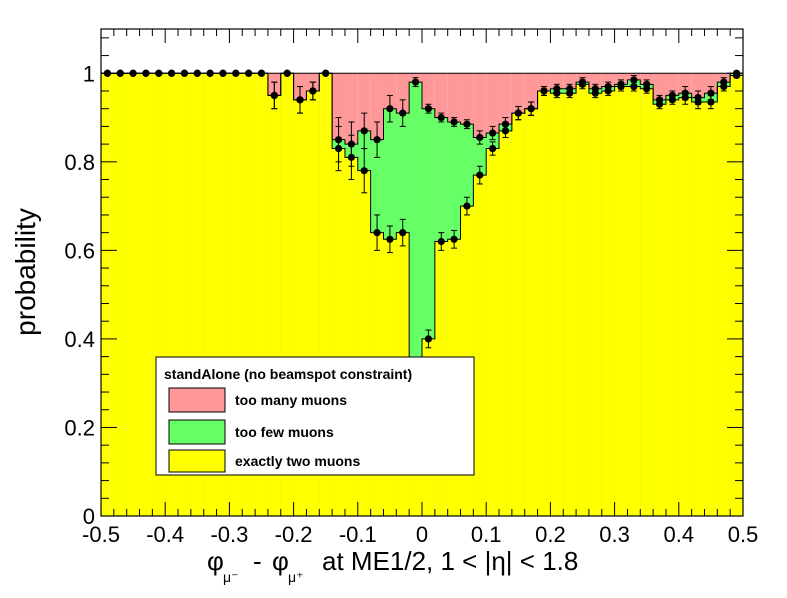 The width and height of the screenshot is (787, 598). What do you see at coordinates (101, 534) in the screenshot?
I see `x-tick-label-0: -0.5` at bounding box center [101, 534].